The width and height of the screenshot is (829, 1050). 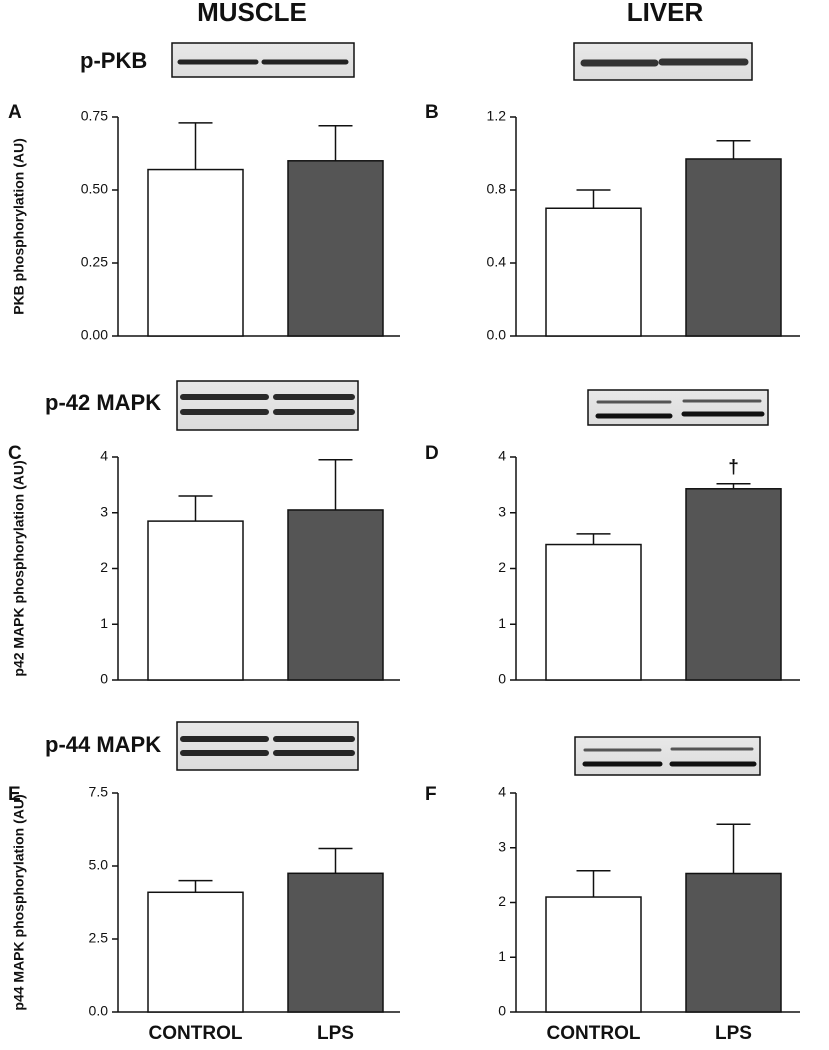 I want to click on blot-label: p-44 MAPK, so click(x=103, y=744).